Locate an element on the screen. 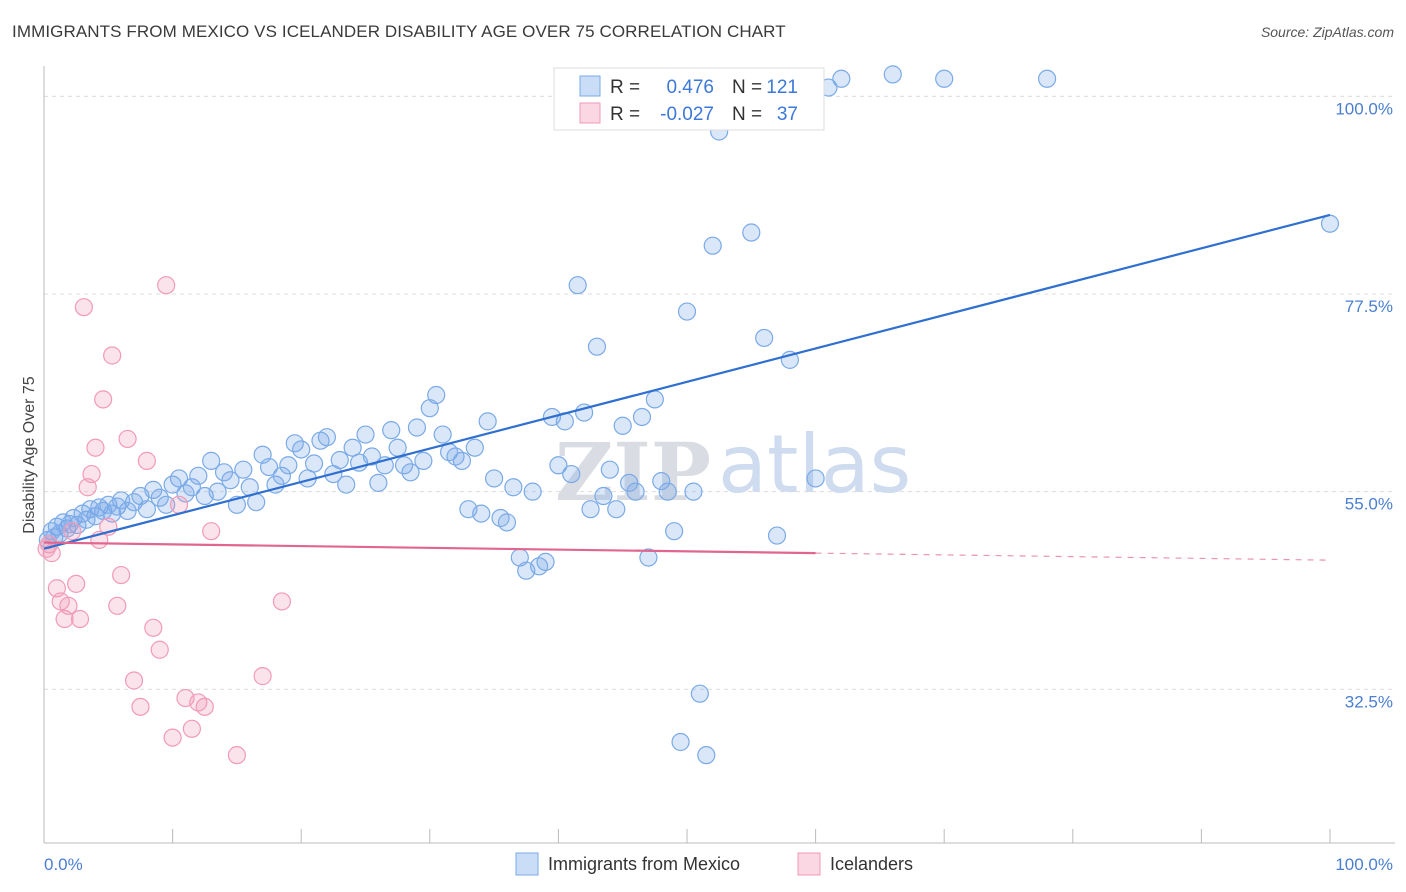 This screenshot has width=1406, height=892. y-tick-label: 55.0% is located at coordinates (1369, 504).